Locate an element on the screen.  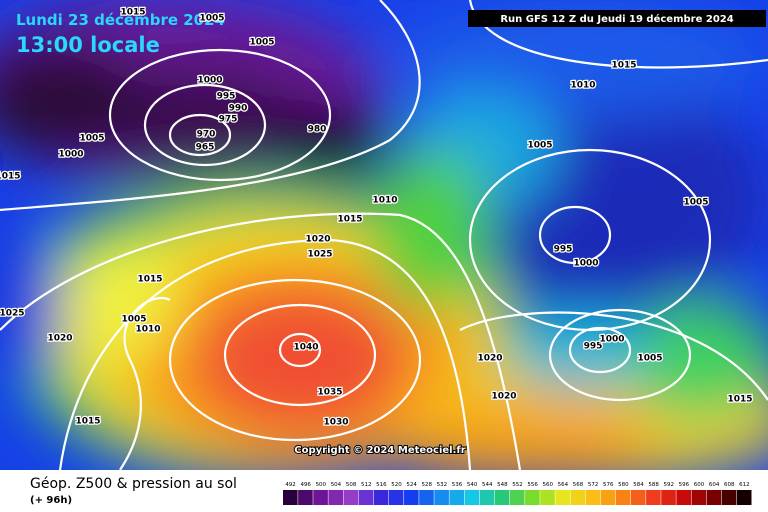
colorbar-label: 540 is located at coordinates (472, 485).